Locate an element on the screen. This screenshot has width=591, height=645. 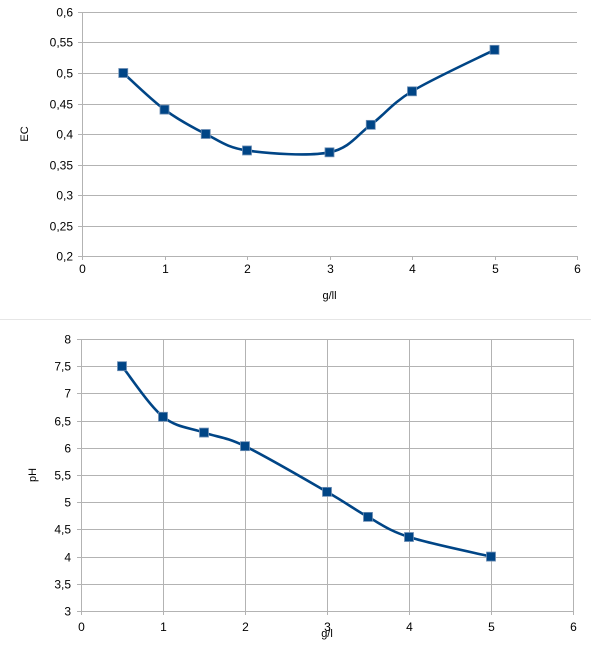
y-tick-label: 8 is located at coordinates (67, 340).